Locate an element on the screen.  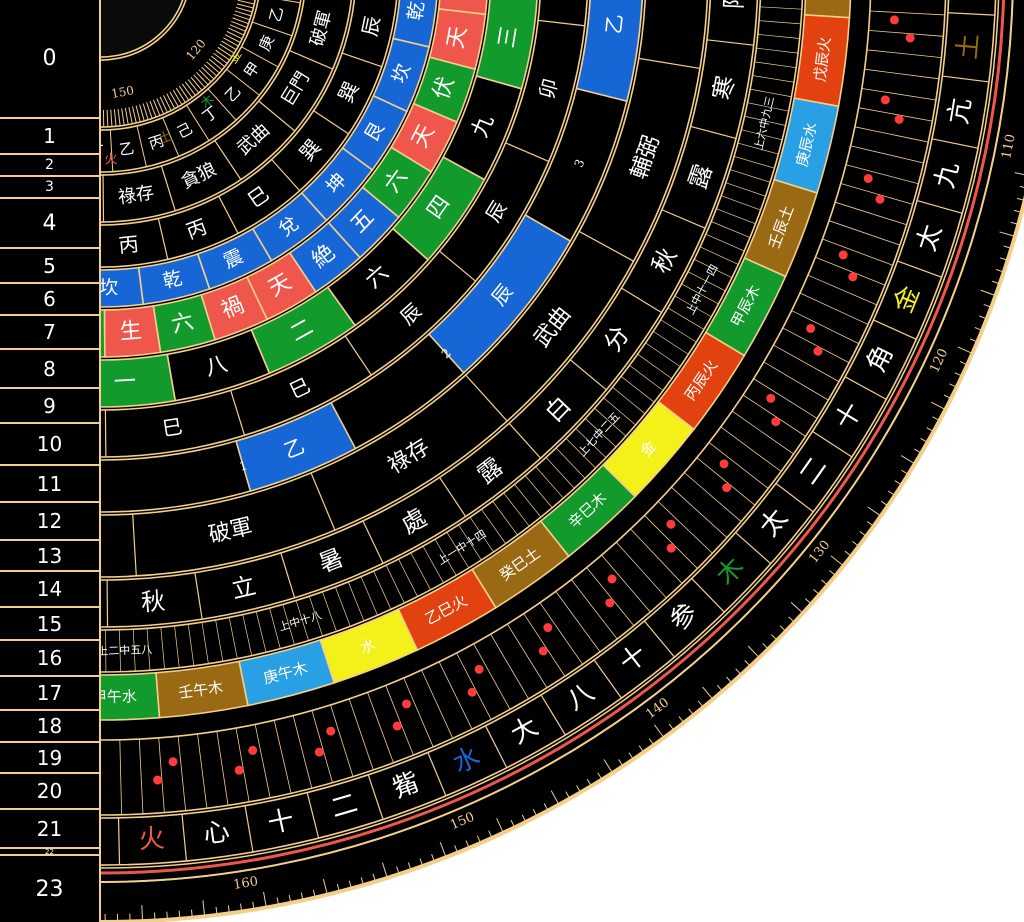
branch-divider is located at coordinates (527, 152).